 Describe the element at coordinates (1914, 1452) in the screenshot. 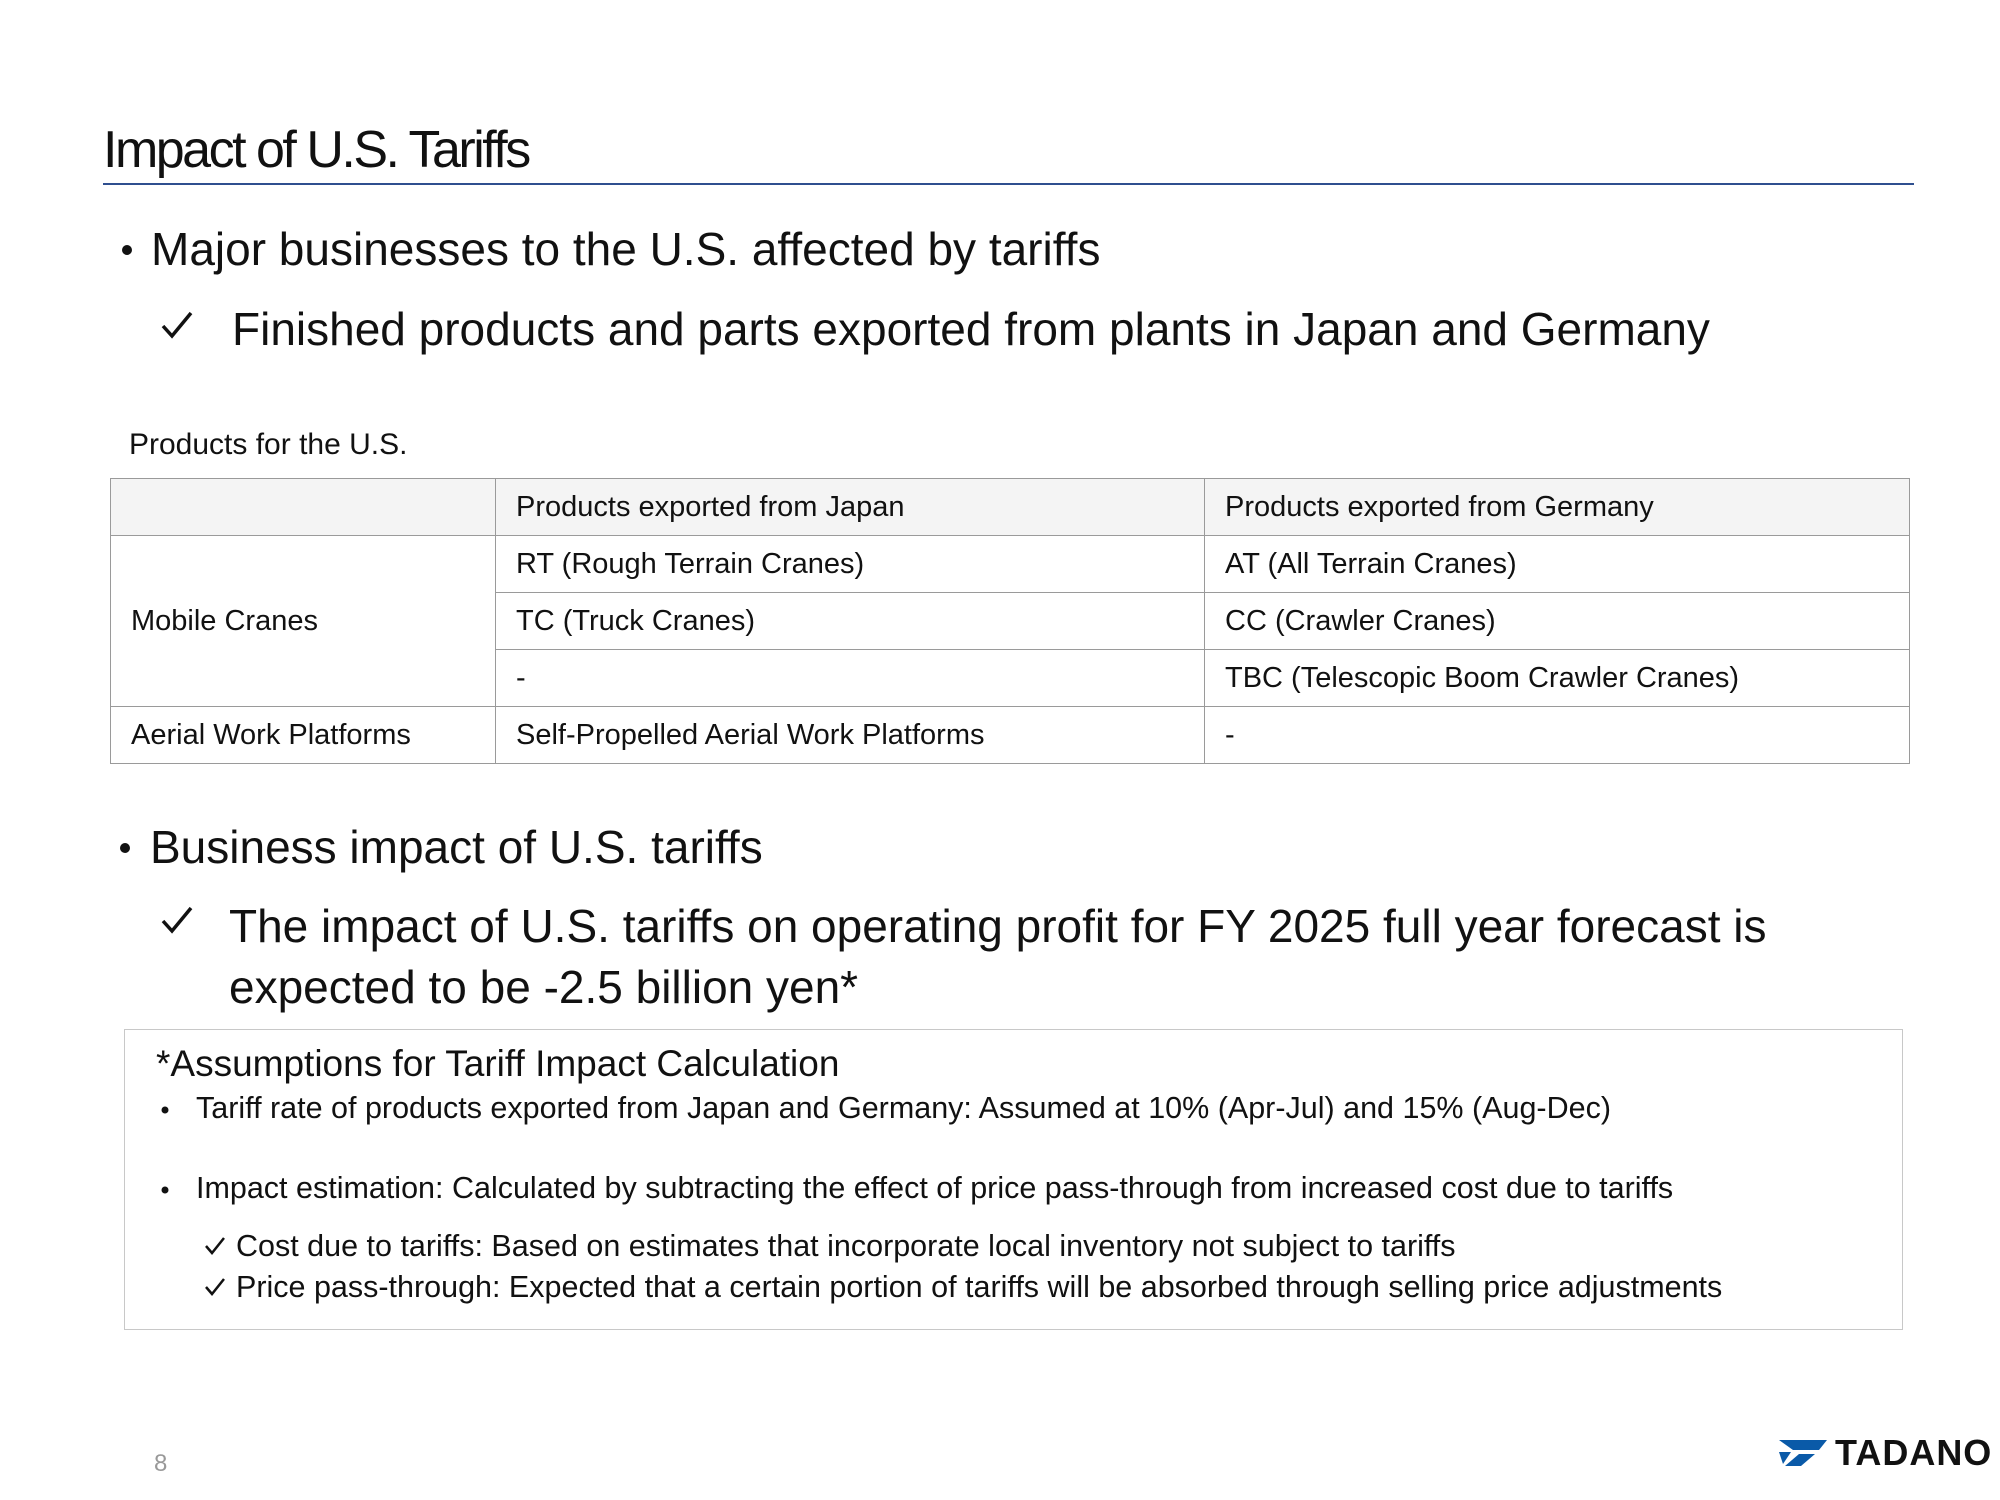

I see `logo-text: TADANO` at that location.